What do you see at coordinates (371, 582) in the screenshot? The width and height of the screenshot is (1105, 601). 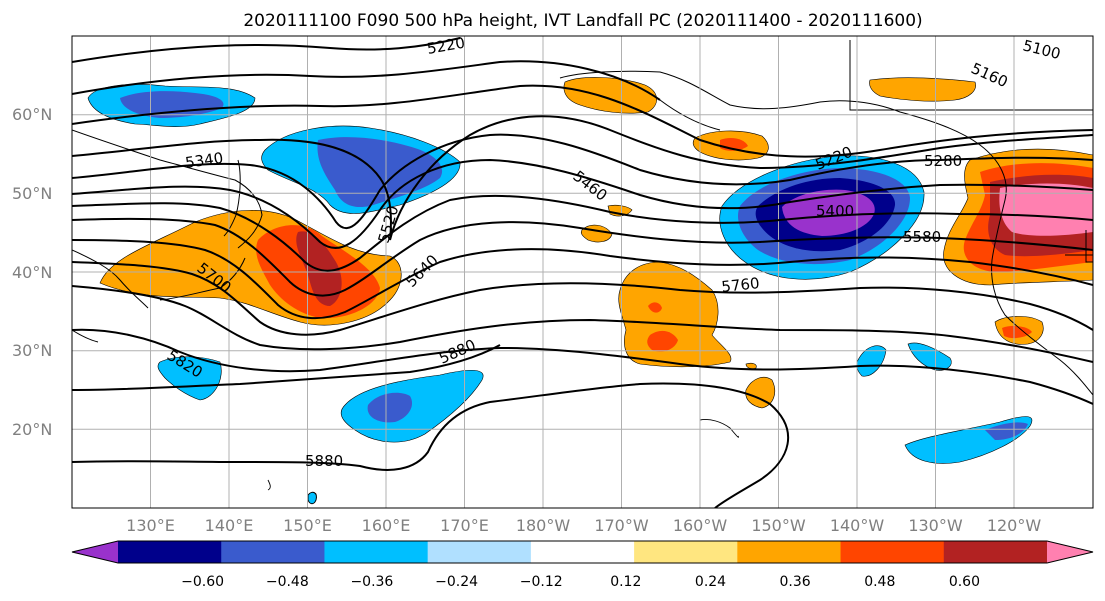 I see `colorbar-tick-label: −0.36` at bounding box center [371, 582].